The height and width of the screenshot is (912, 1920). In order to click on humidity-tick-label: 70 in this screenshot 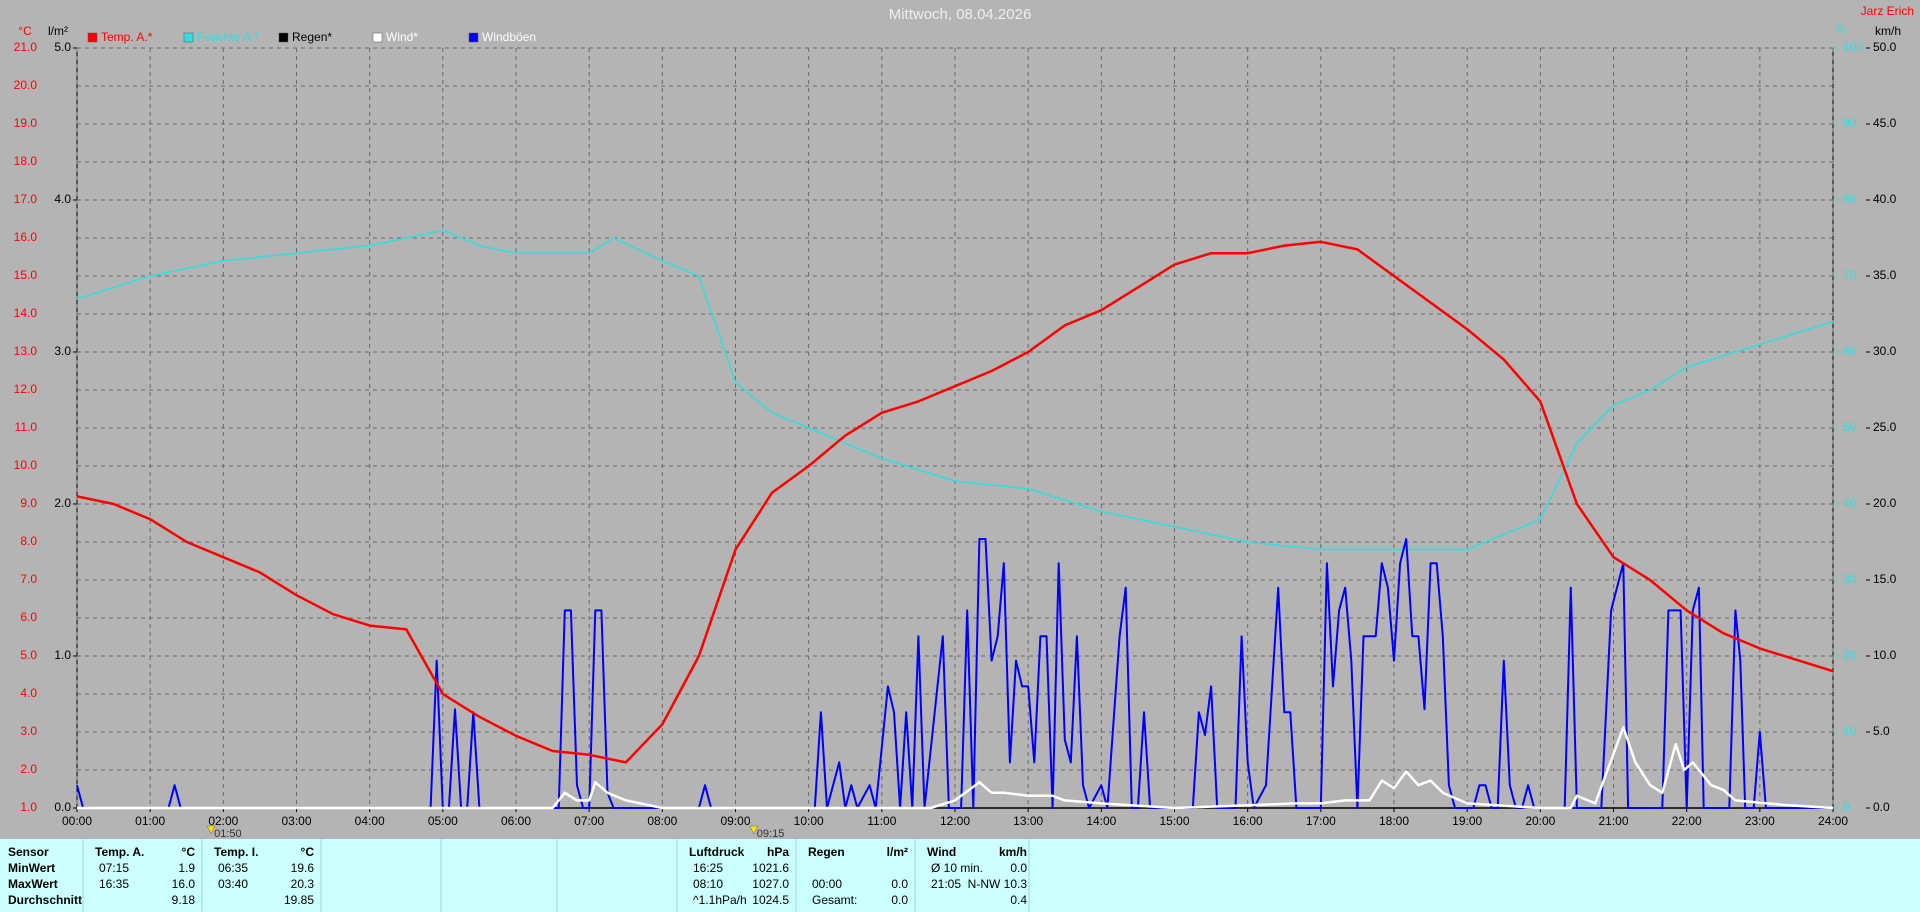, I will do `click(1850, 275)`.